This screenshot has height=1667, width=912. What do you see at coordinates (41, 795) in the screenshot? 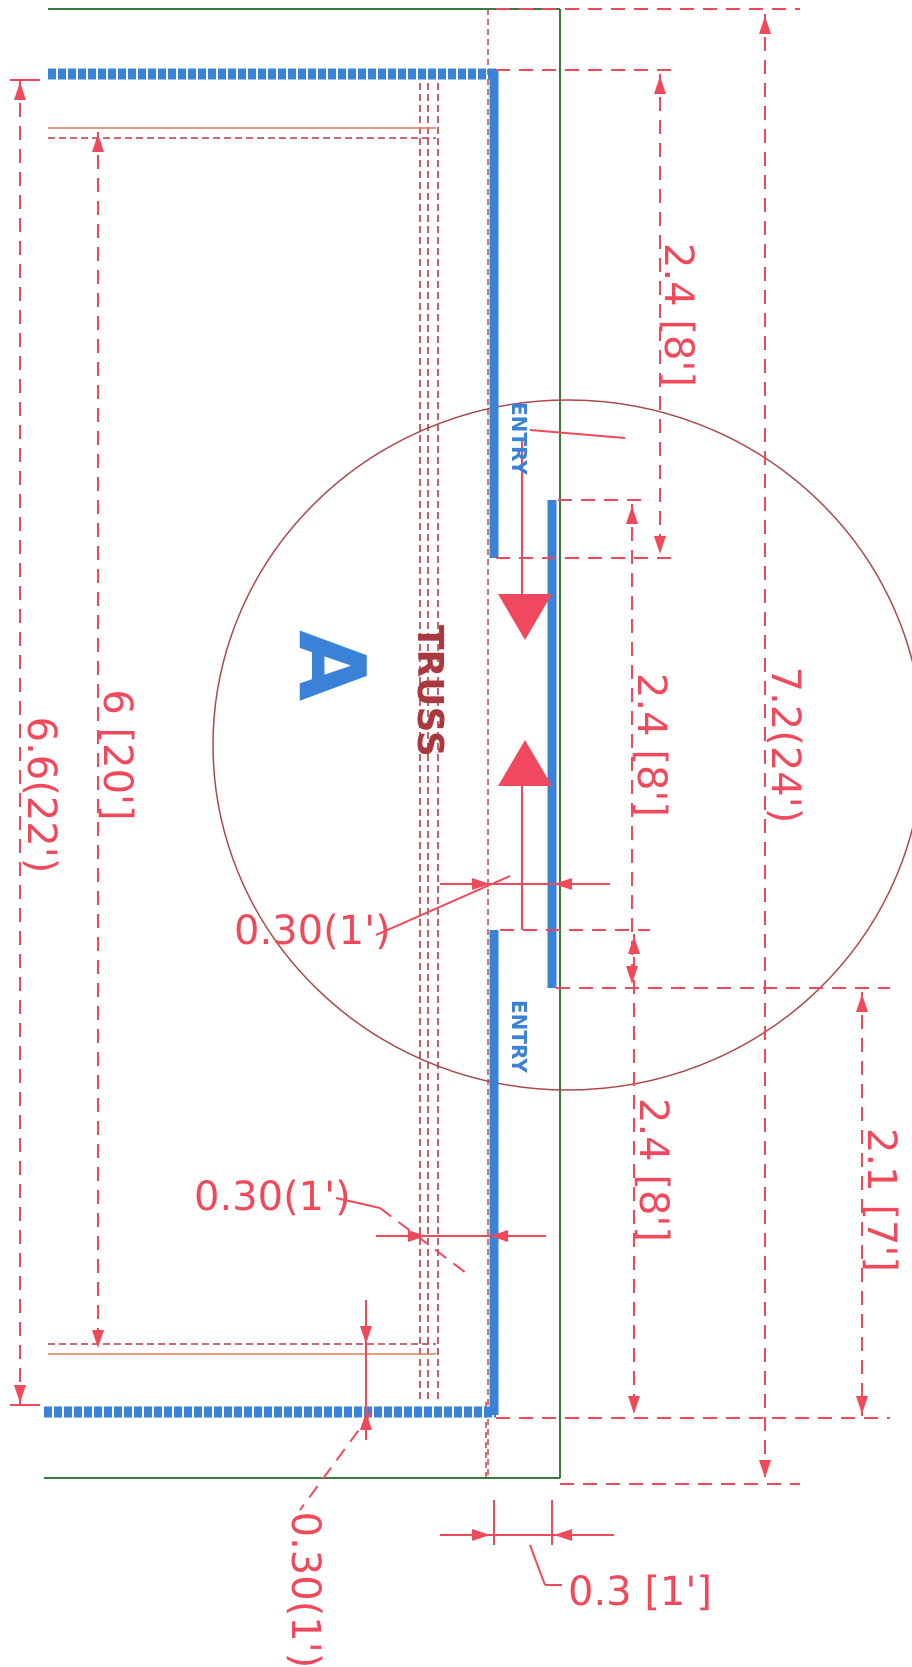
I see `label-overall-left: 6.6(22')` at bounding box center [41, 795].